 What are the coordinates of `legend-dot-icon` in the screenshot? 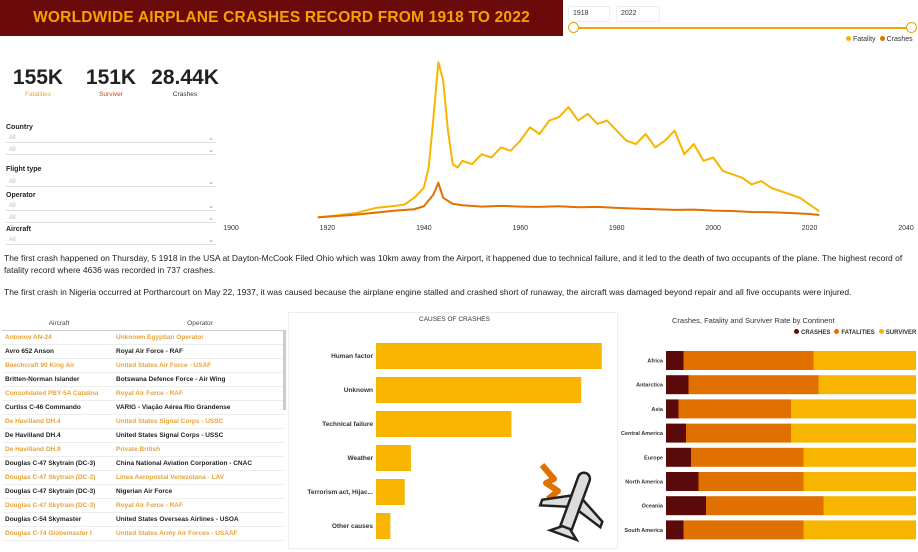 It's located at (837, 331).